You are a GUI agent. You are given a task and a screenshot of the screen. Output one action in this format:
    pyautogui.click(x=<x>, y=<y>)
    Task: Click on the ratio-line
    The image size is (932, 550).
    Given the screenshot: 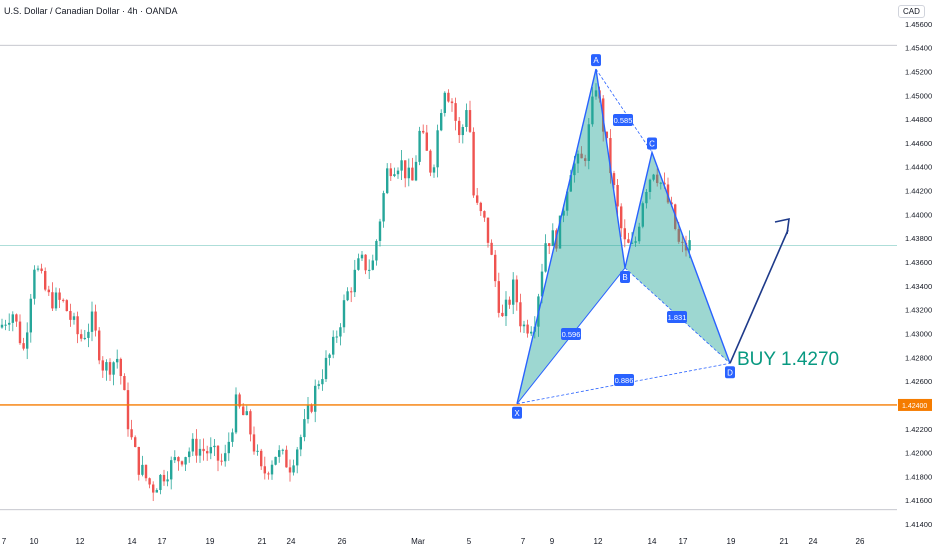 What is the action you would take?
    pyautogui.click(x=623, y=383)
    